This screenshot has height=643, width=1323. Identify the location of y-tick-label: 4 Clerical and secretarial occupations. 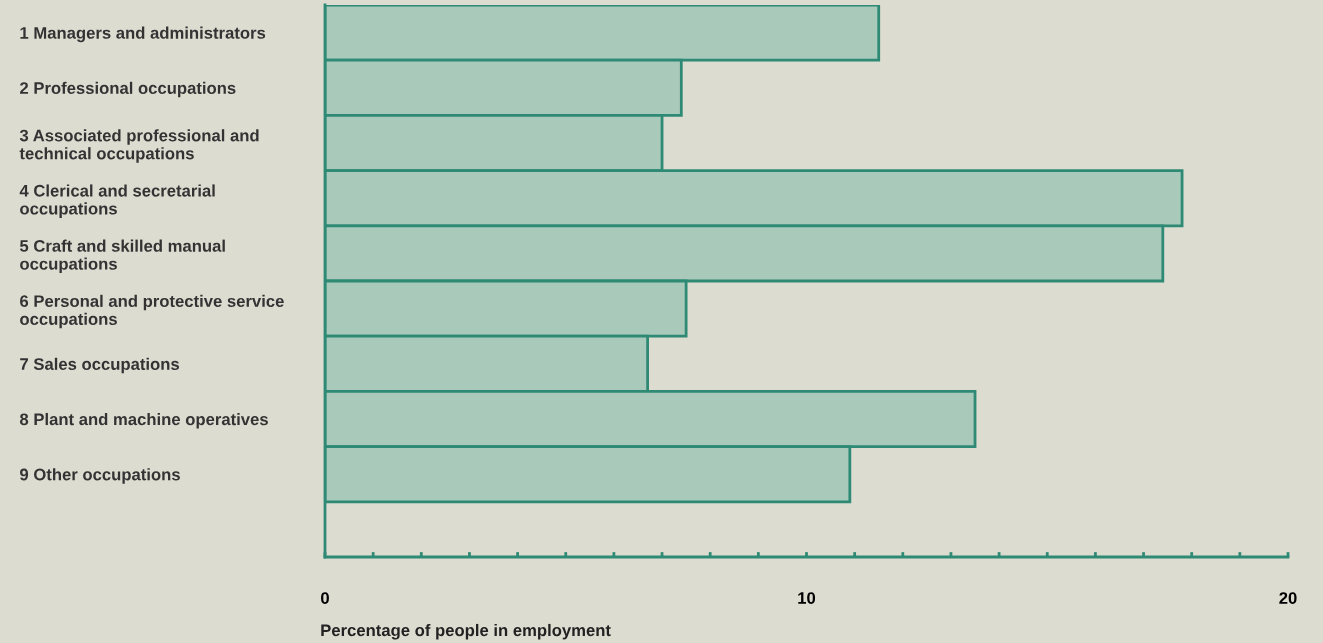
(117, 201).